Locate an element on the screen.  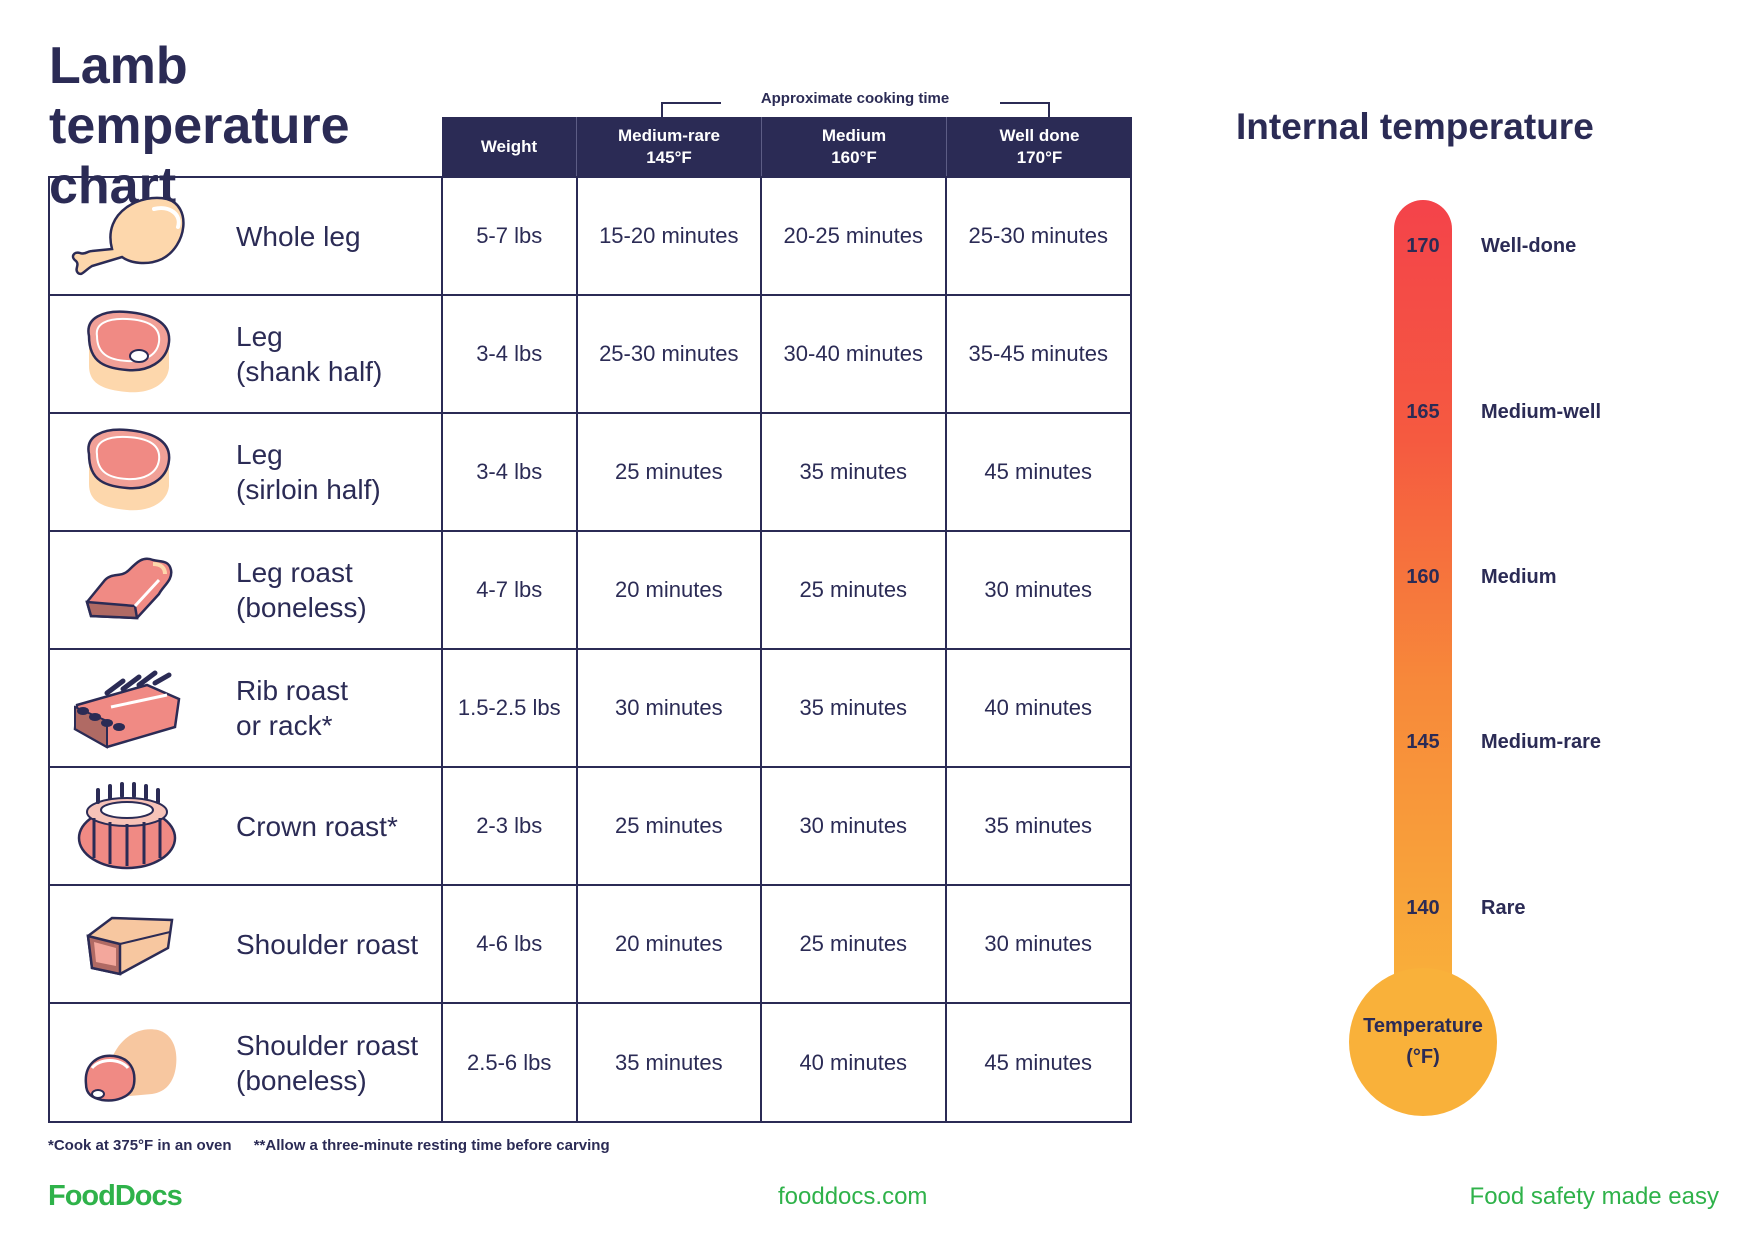
header-medium-rare: Medium-rare 145°F is located at coordinates (669, 147).